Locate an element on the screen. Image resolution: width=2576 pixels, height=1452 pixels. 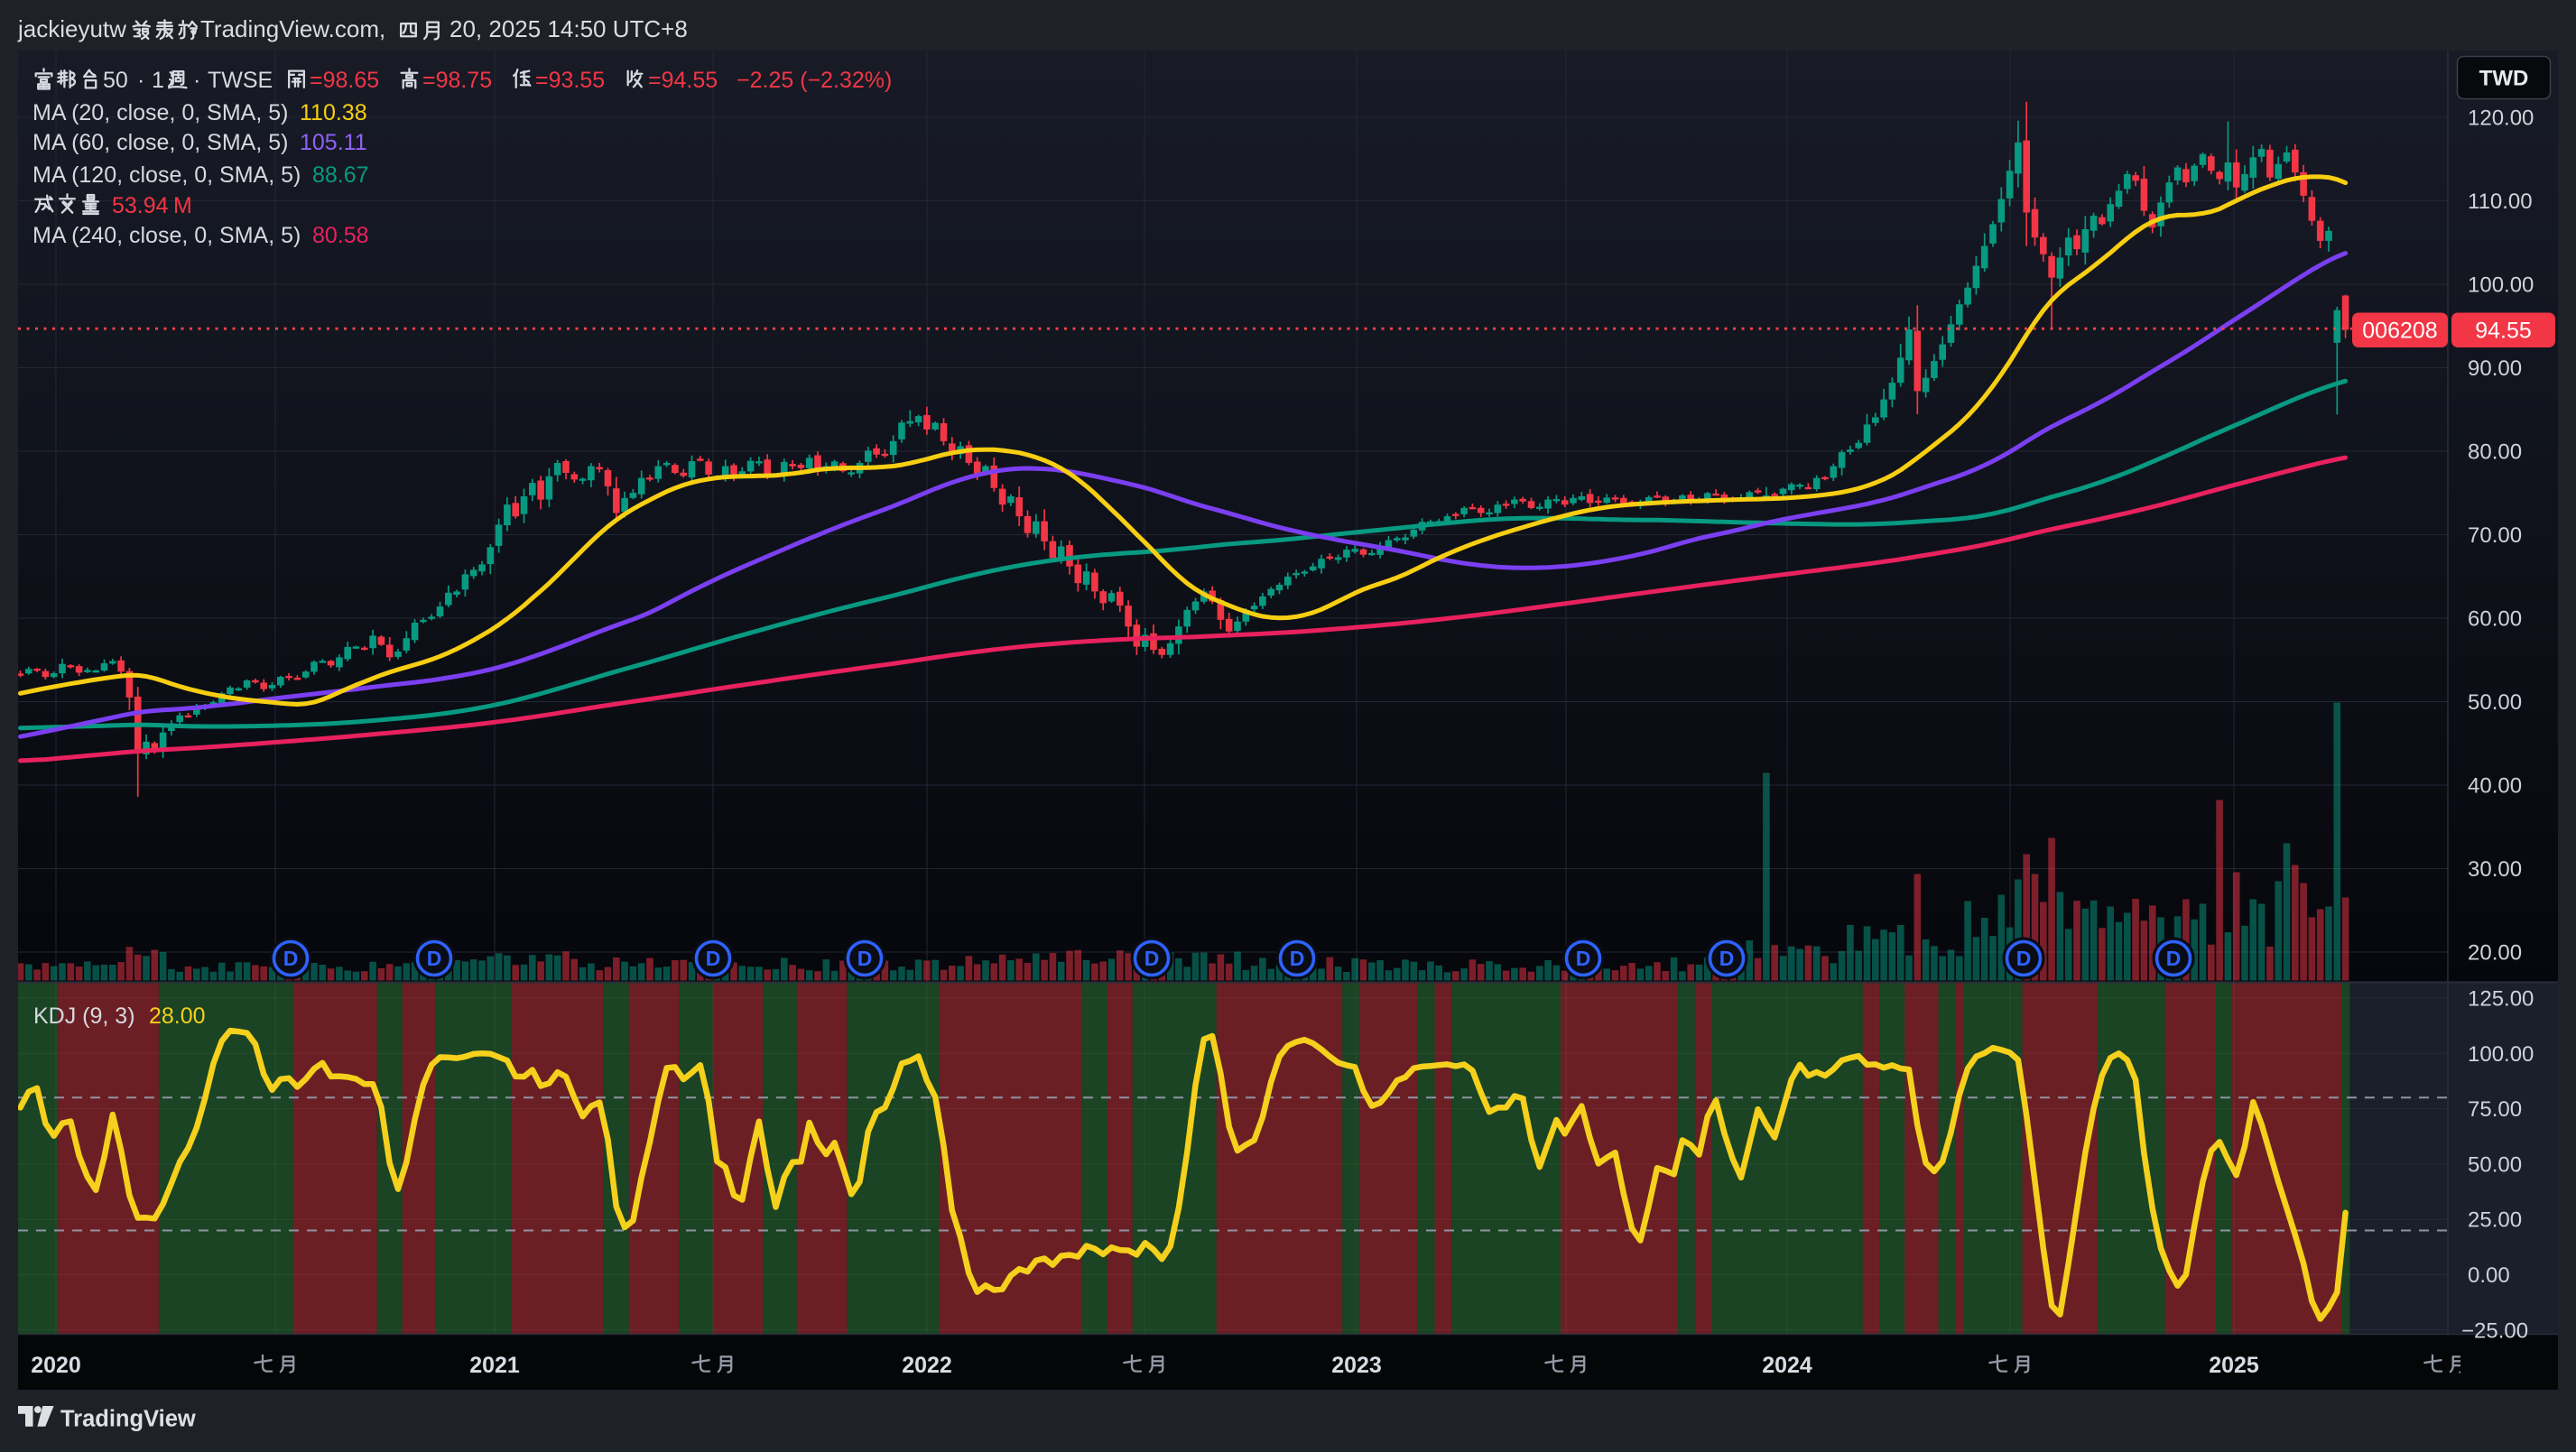
svg-text: =98.65 is located at coordinates (344, 80).